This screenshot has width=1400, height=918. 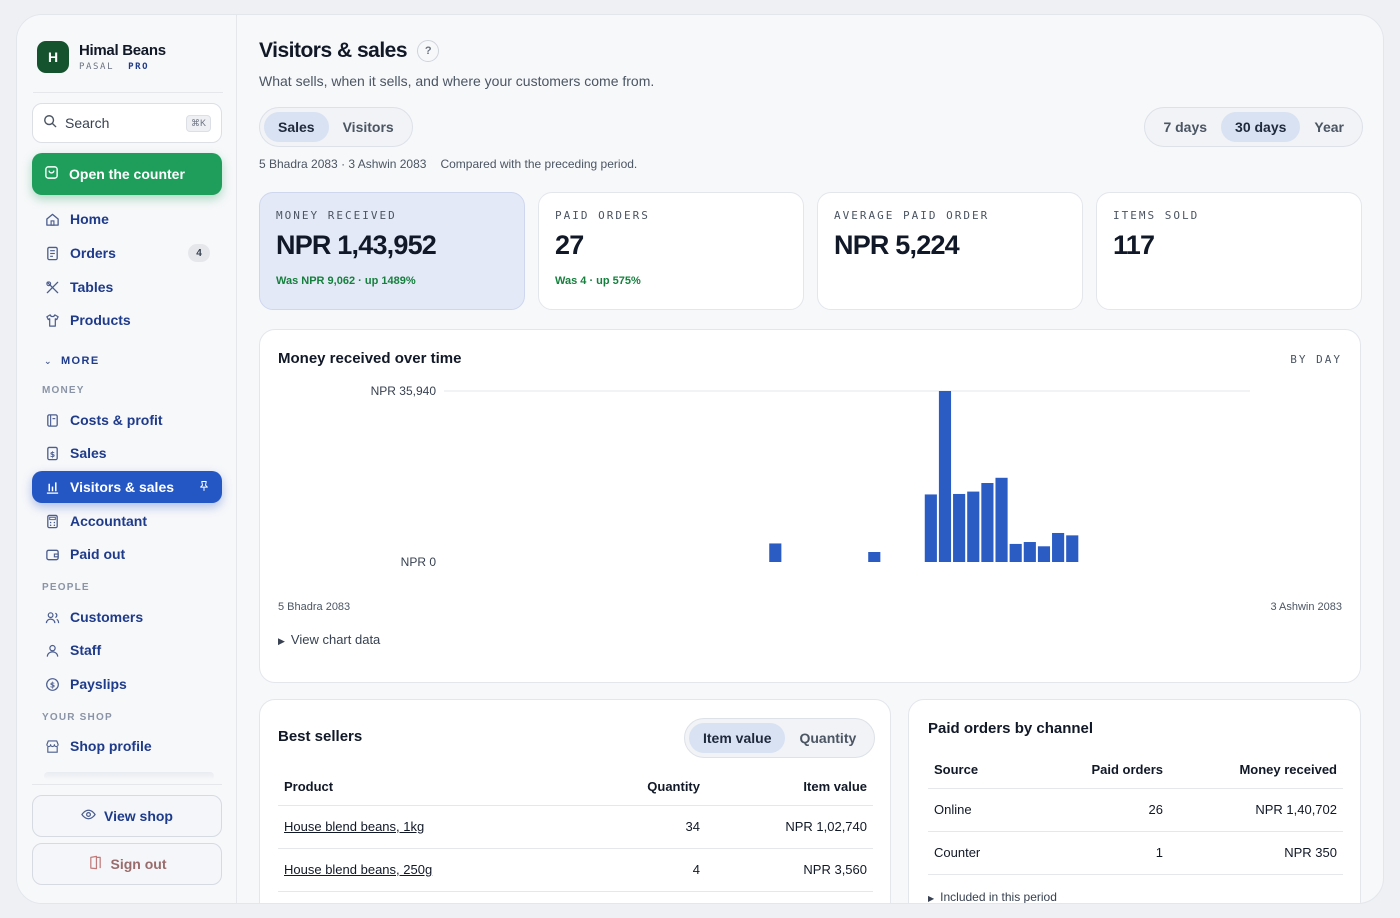 What do you see at coordinates (52, 617) in the screenshot?
I see `users-icon` at bounding box center [52, 617].